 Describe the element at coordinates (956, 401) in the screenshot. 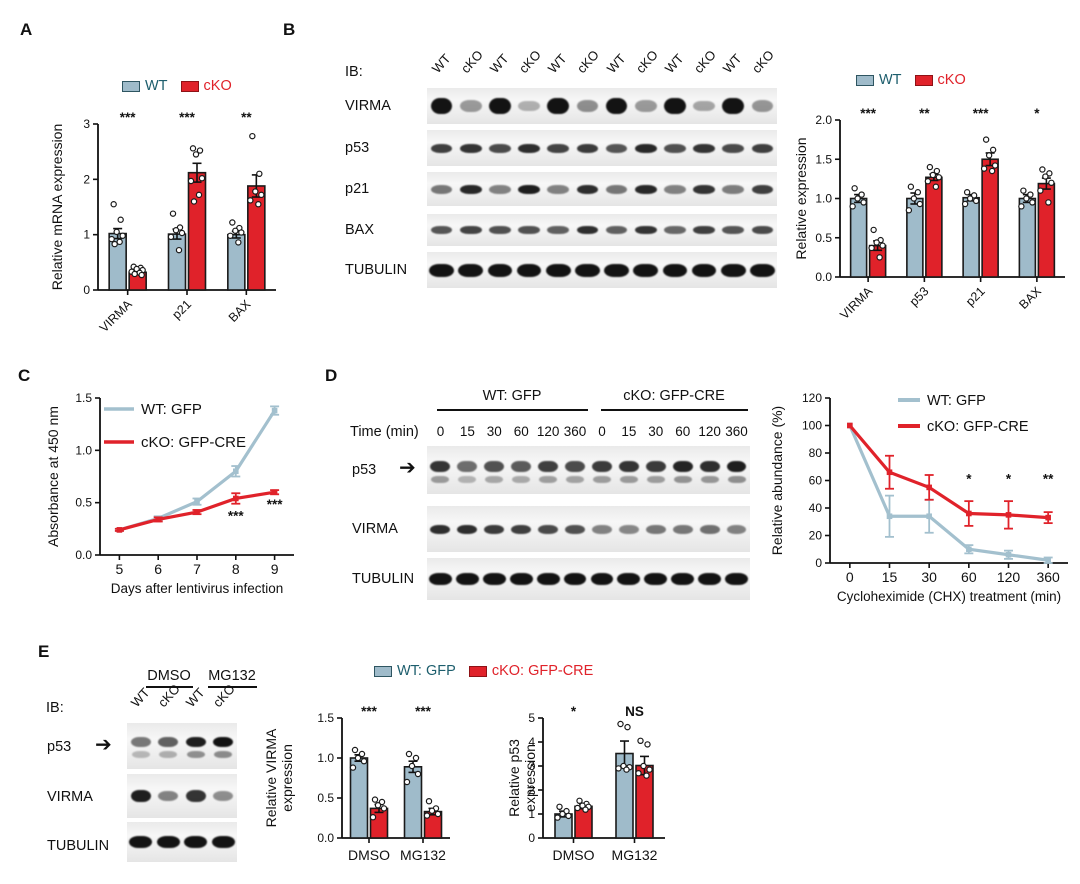

I see `svg-text: WT: GFP` at that location.